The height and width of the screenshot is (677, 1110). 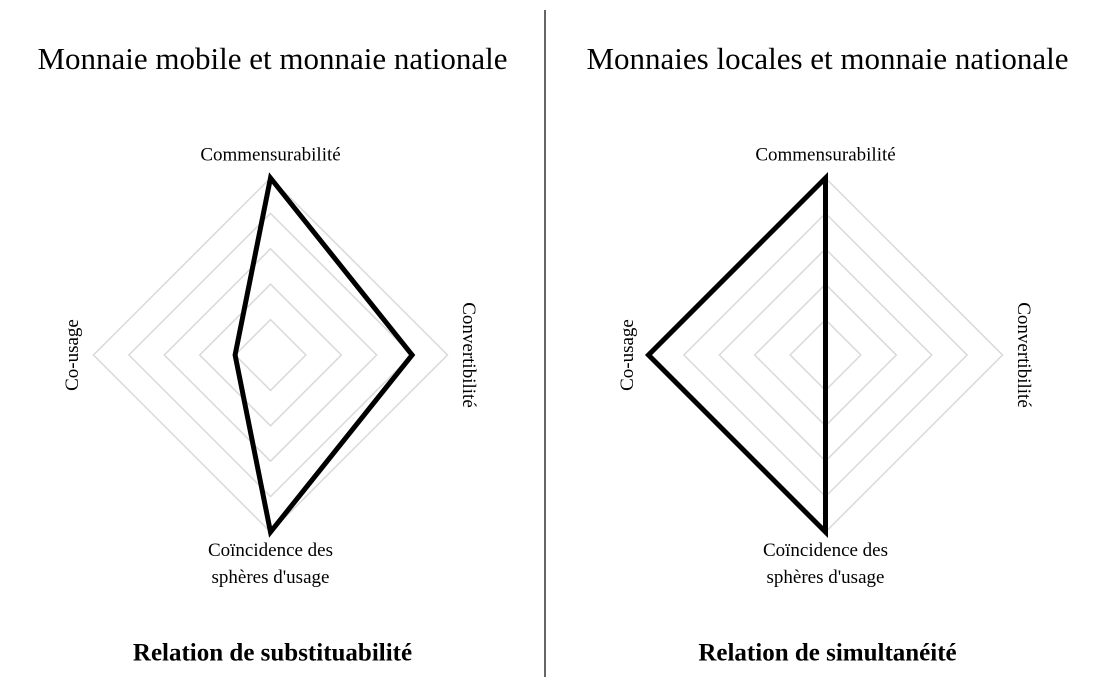 I want to click on chart-title: Monnaie mobile et monnaie nationale, so click(x=272, y=58).